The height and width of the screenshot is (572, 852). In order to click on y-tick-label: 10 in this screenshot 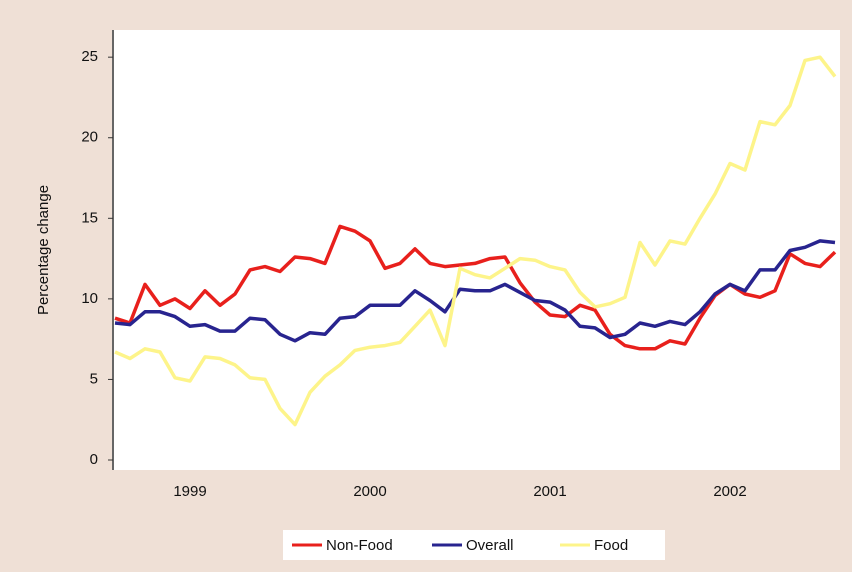, I will do `click(89, 298)`.